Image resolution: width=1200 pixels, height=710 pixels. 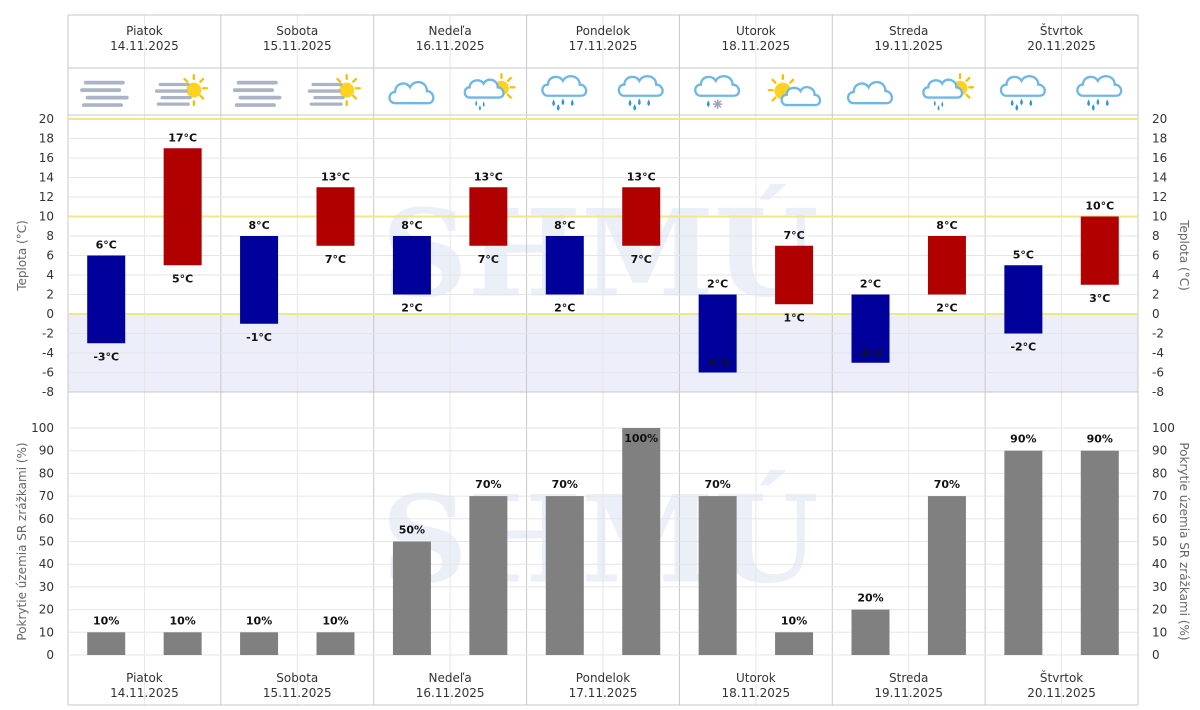 I want to click on day-header-date: 20.11.2025, so click(x=1061, y=46).